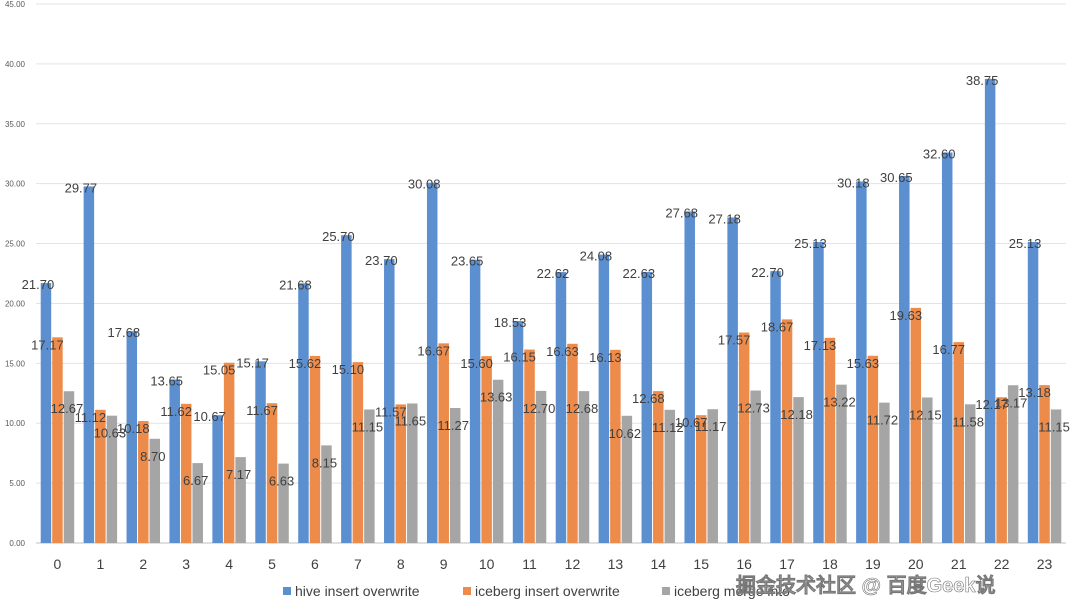 This screenshot has width=1080, height=616. What do you see at coordinates (796, 414) in the screenshot?
I see `data-label: 12.18` at bounding box center [796, 414].